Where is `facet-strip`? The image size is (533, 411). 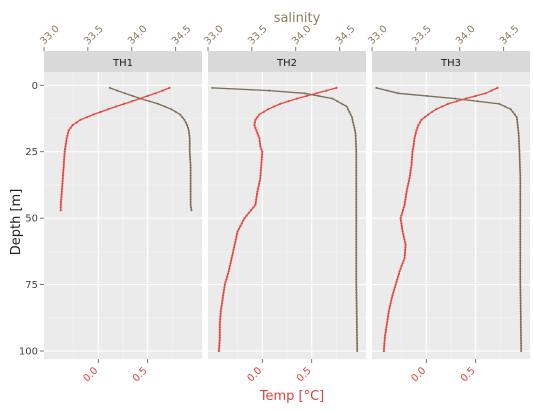 facet-strip is located at coordinates (451, 61).